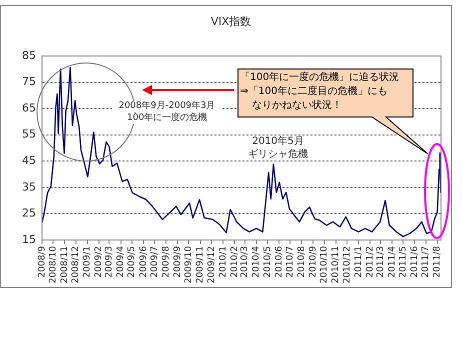 The width and height of the screenshot is (462, 338). Describe the element at coordinates (245, 262) in the screenshot. I see `x-tick-label: 2010/3` at that location.